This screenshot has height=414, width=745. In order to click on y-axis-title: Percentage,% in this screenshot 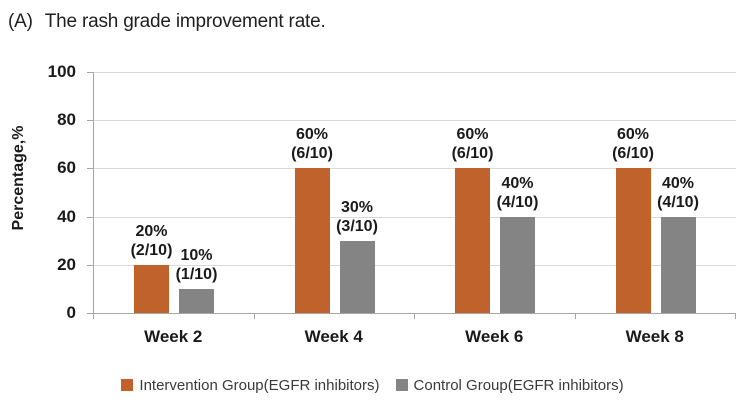, I will do `click(18, 178)`.